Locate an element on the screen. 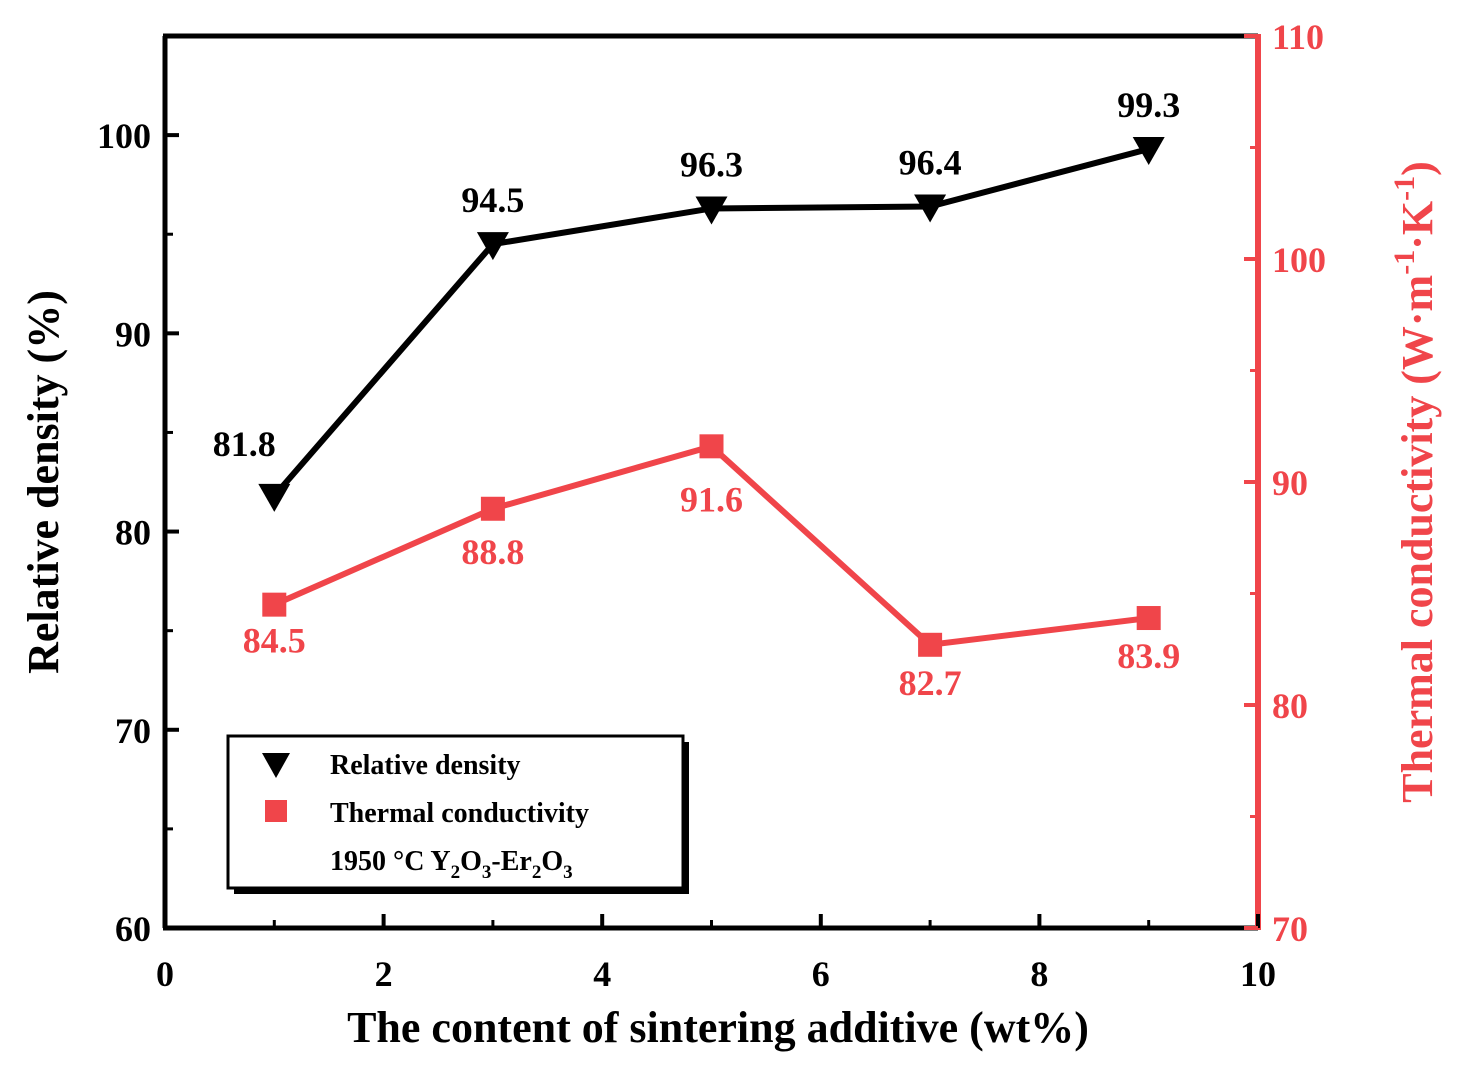  y-right-title-mid: ·K is located at coordinates (1417, 225).